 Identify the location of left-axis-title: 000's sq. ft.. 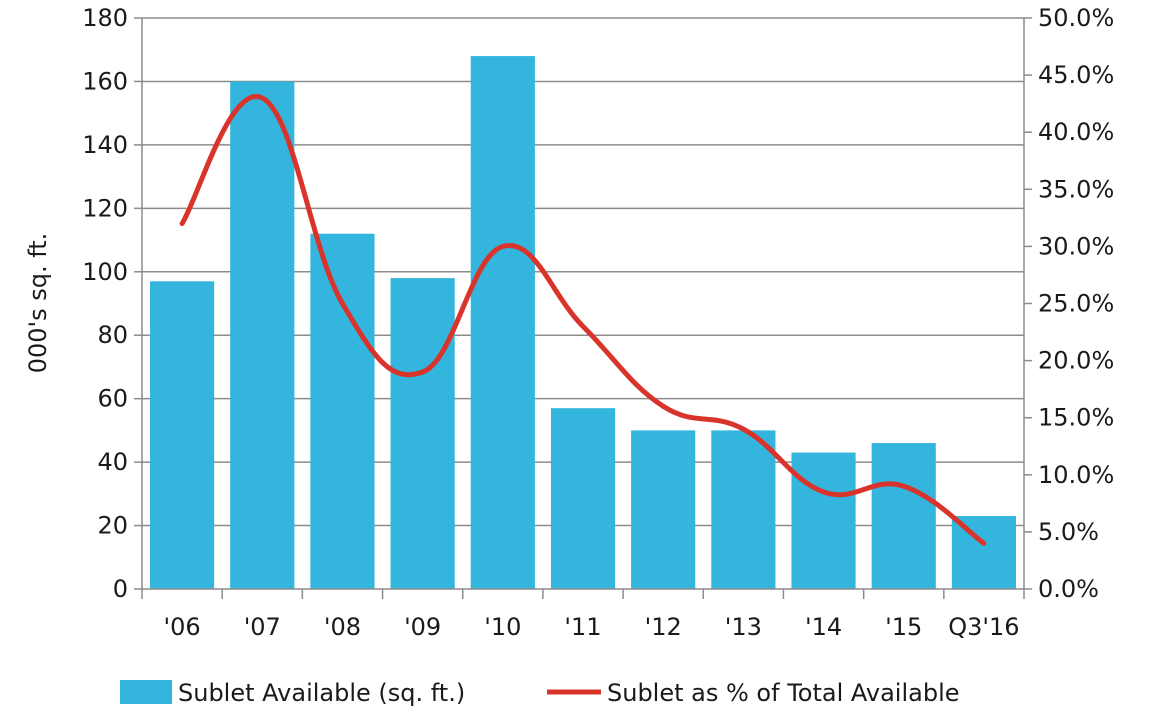
(38, 303).